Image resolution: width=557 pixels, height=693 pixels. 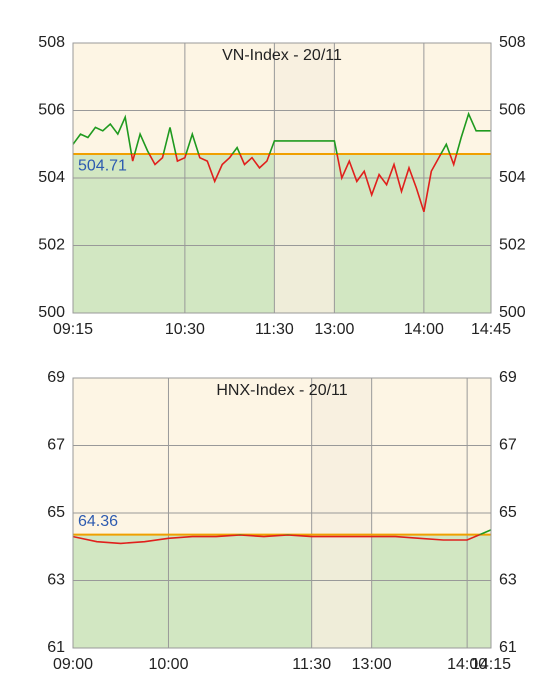 What do you see at coordinates (491, 664) in the screenshot?
I see `x-tick-label: 14:15` at bounding box center [491, 664].